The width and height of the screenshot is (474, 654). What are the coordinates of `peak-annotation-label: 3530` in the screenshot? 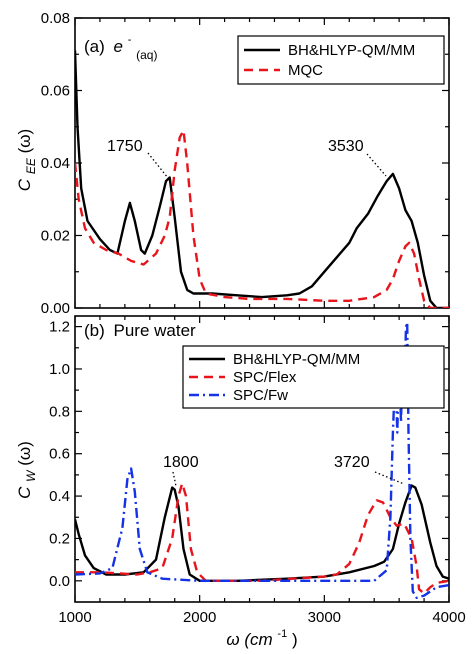 It's located at (346, 146).